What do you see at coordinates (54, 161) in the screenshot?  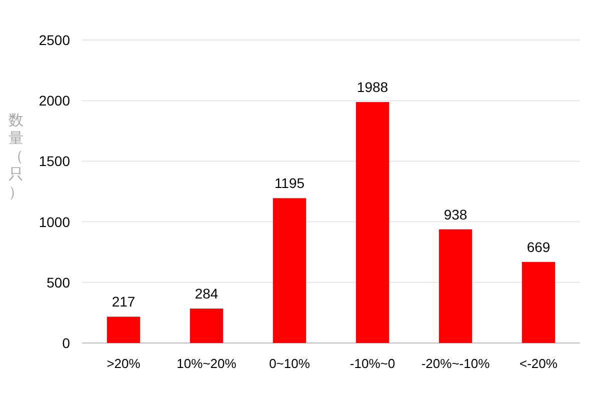 I see `y-tick-label: 1500` at bounding box center [54, 161].